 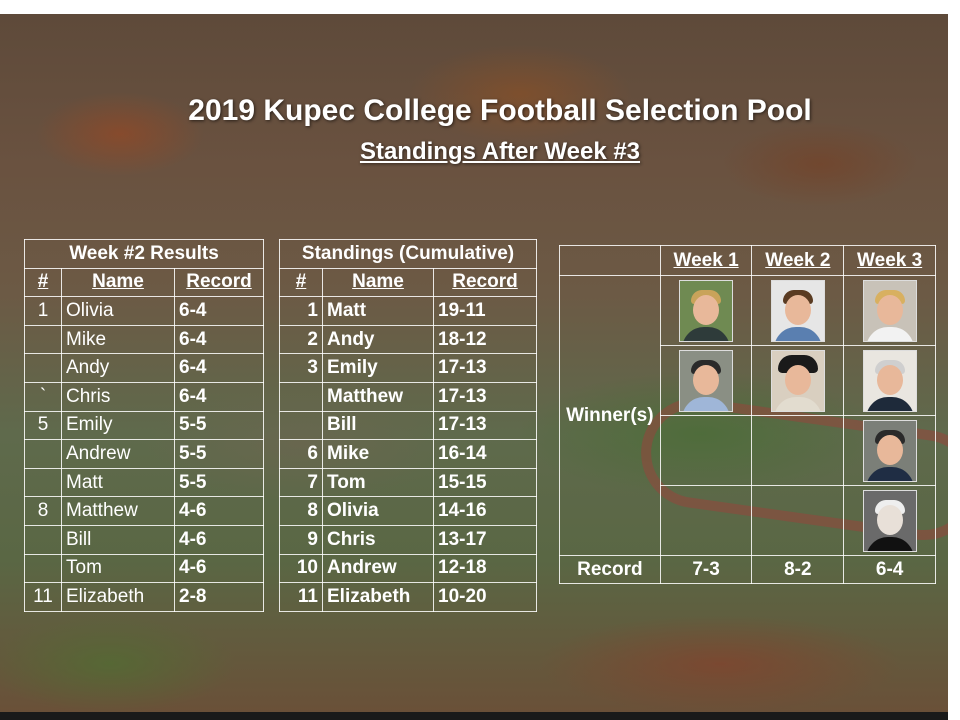 I want to click on table-row: 7 Tom 15-15, so click(x=408, y=482).